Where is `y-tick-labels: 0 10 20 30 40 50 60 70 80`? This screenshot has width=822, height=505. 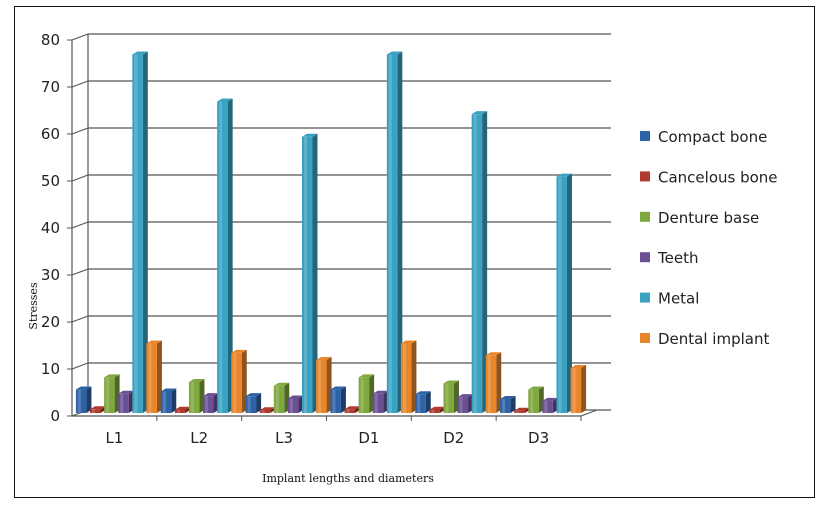 y-tick-labels: 0 10 20 30 40 50 60 70 80 is located at coordinates (50, 228).